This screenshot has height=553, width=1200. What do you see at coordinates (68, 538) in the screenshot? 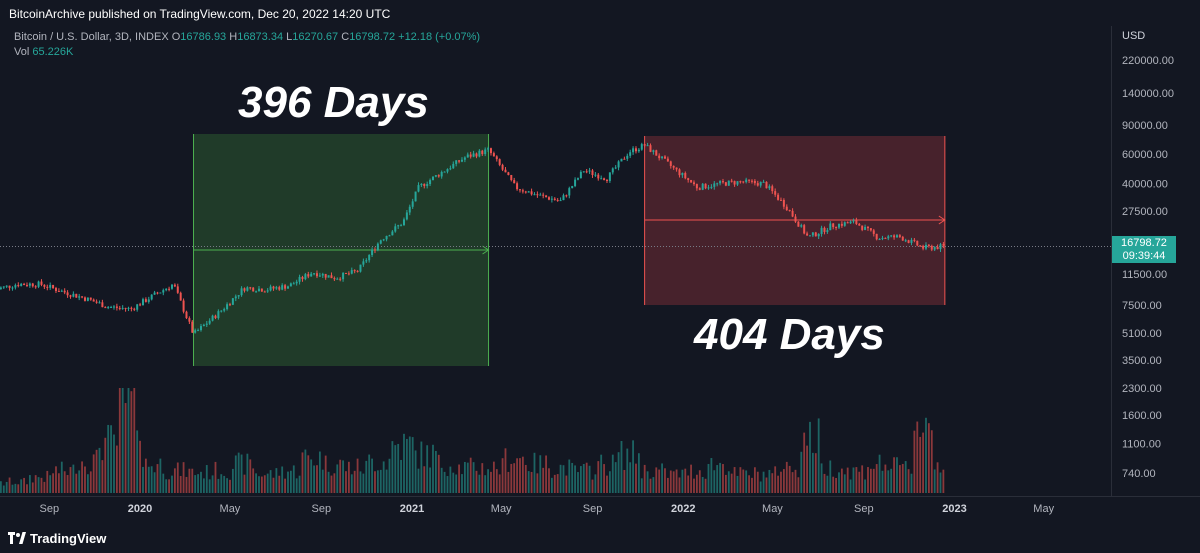
I see `tradingview-brand: TradingView` at bounding box center [68, 538].